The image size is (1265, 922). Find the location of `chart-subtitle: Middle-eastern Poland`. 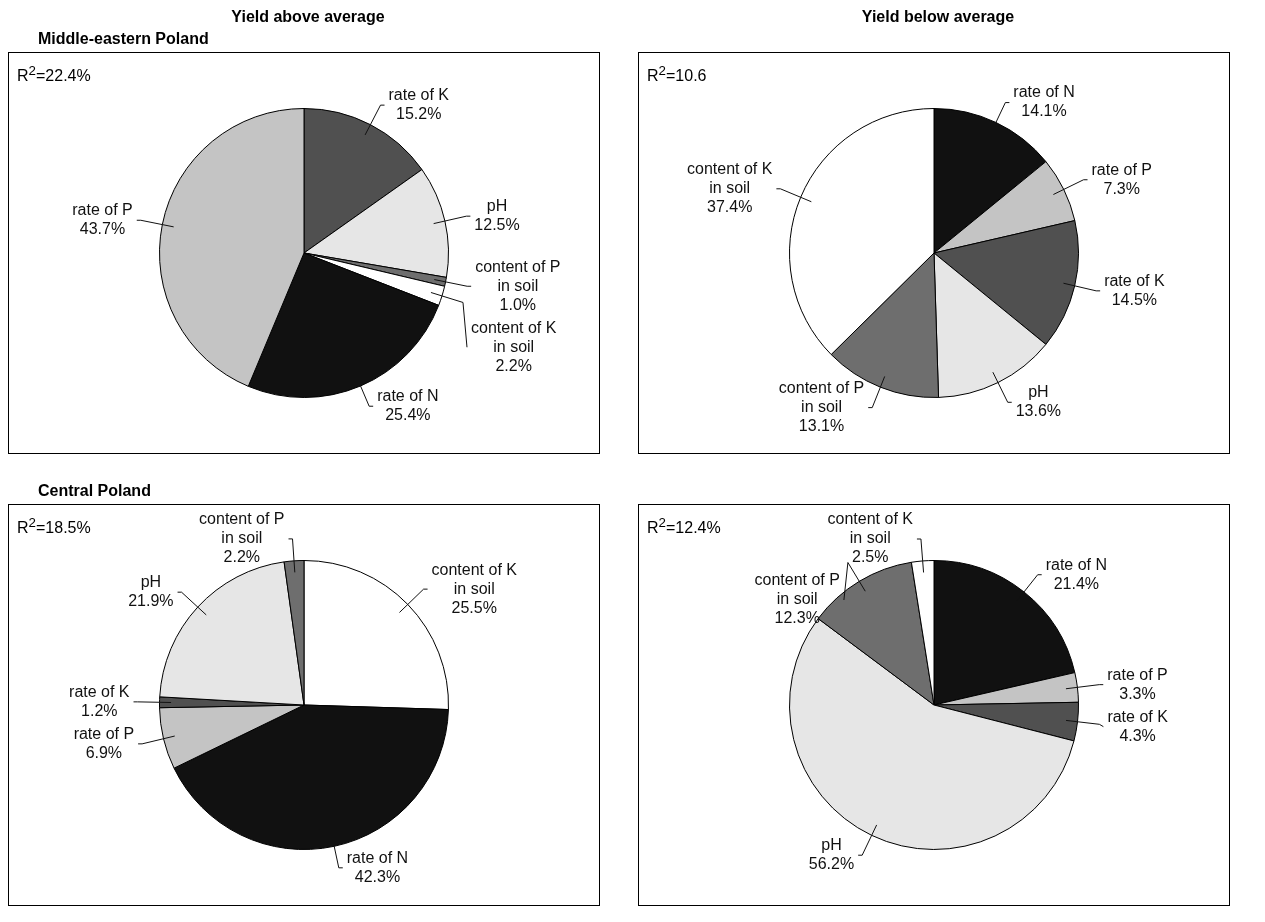

chart-subtitle: Middle-eastern Poland is located at coordinates (123, 39).